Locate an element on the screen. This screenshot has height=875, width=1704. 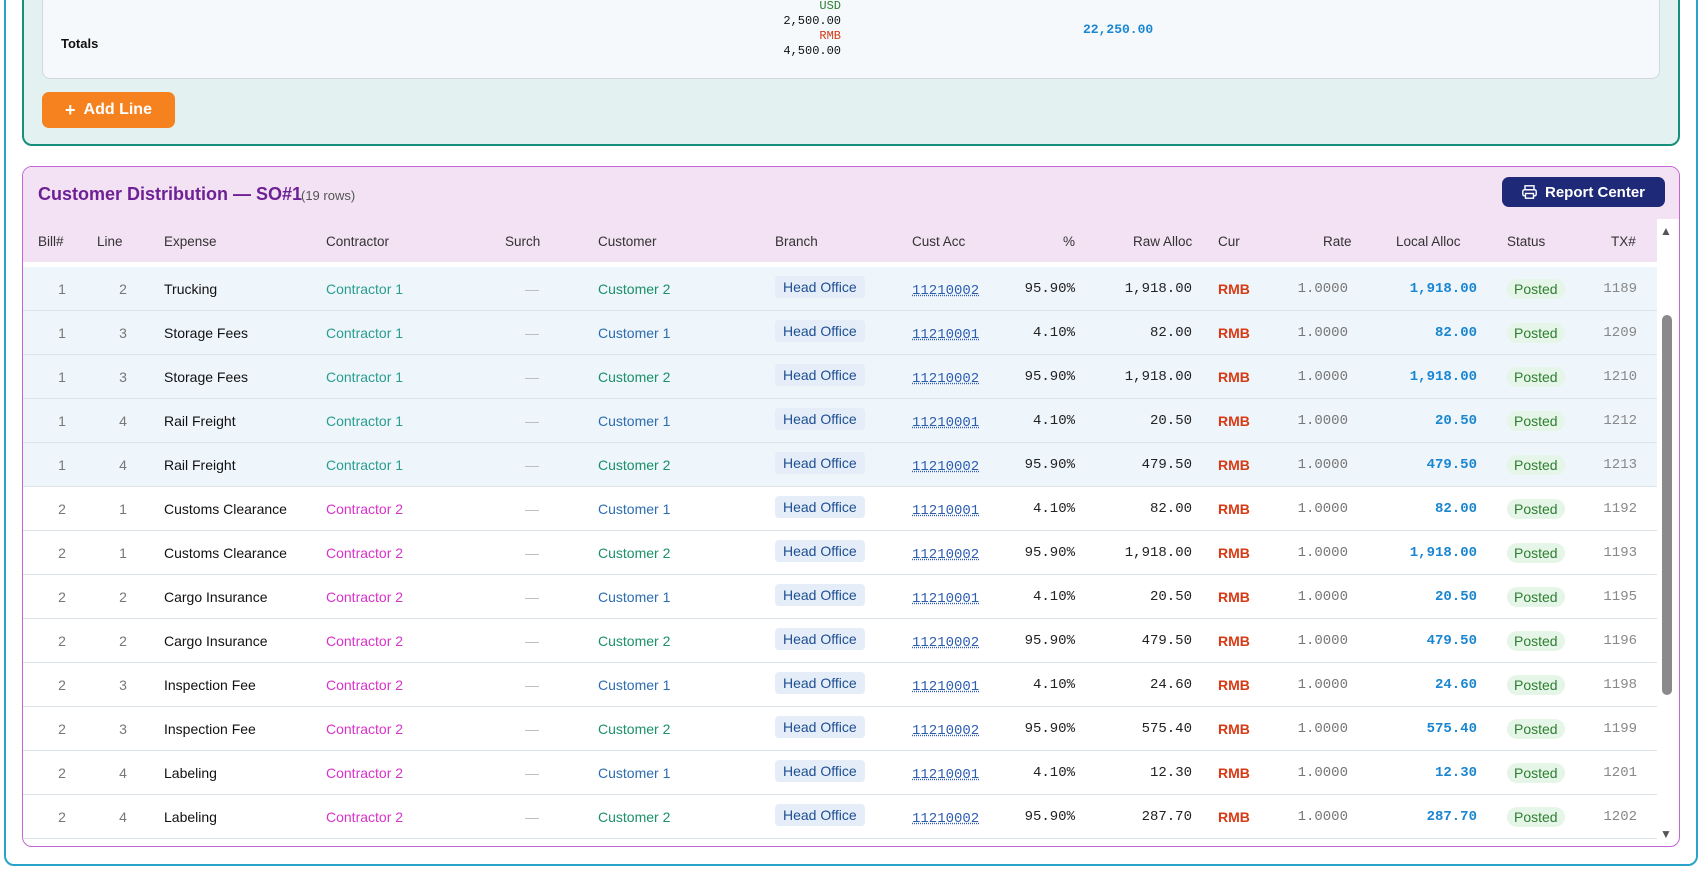
col-line: Line is located at coordinates (110, 241).